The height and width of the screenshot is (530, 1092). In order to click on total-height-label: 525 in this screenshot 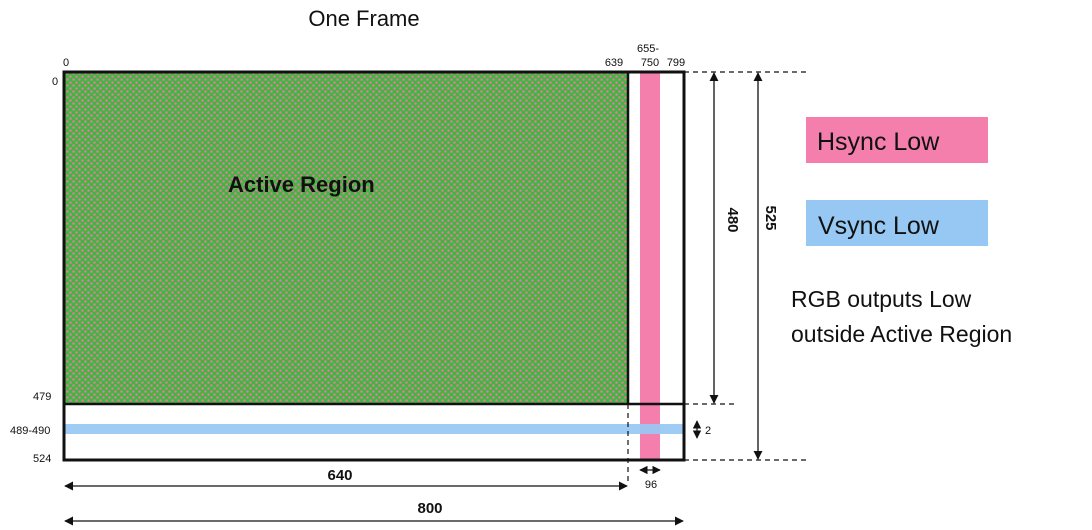, I will do `click(770, 217)`.